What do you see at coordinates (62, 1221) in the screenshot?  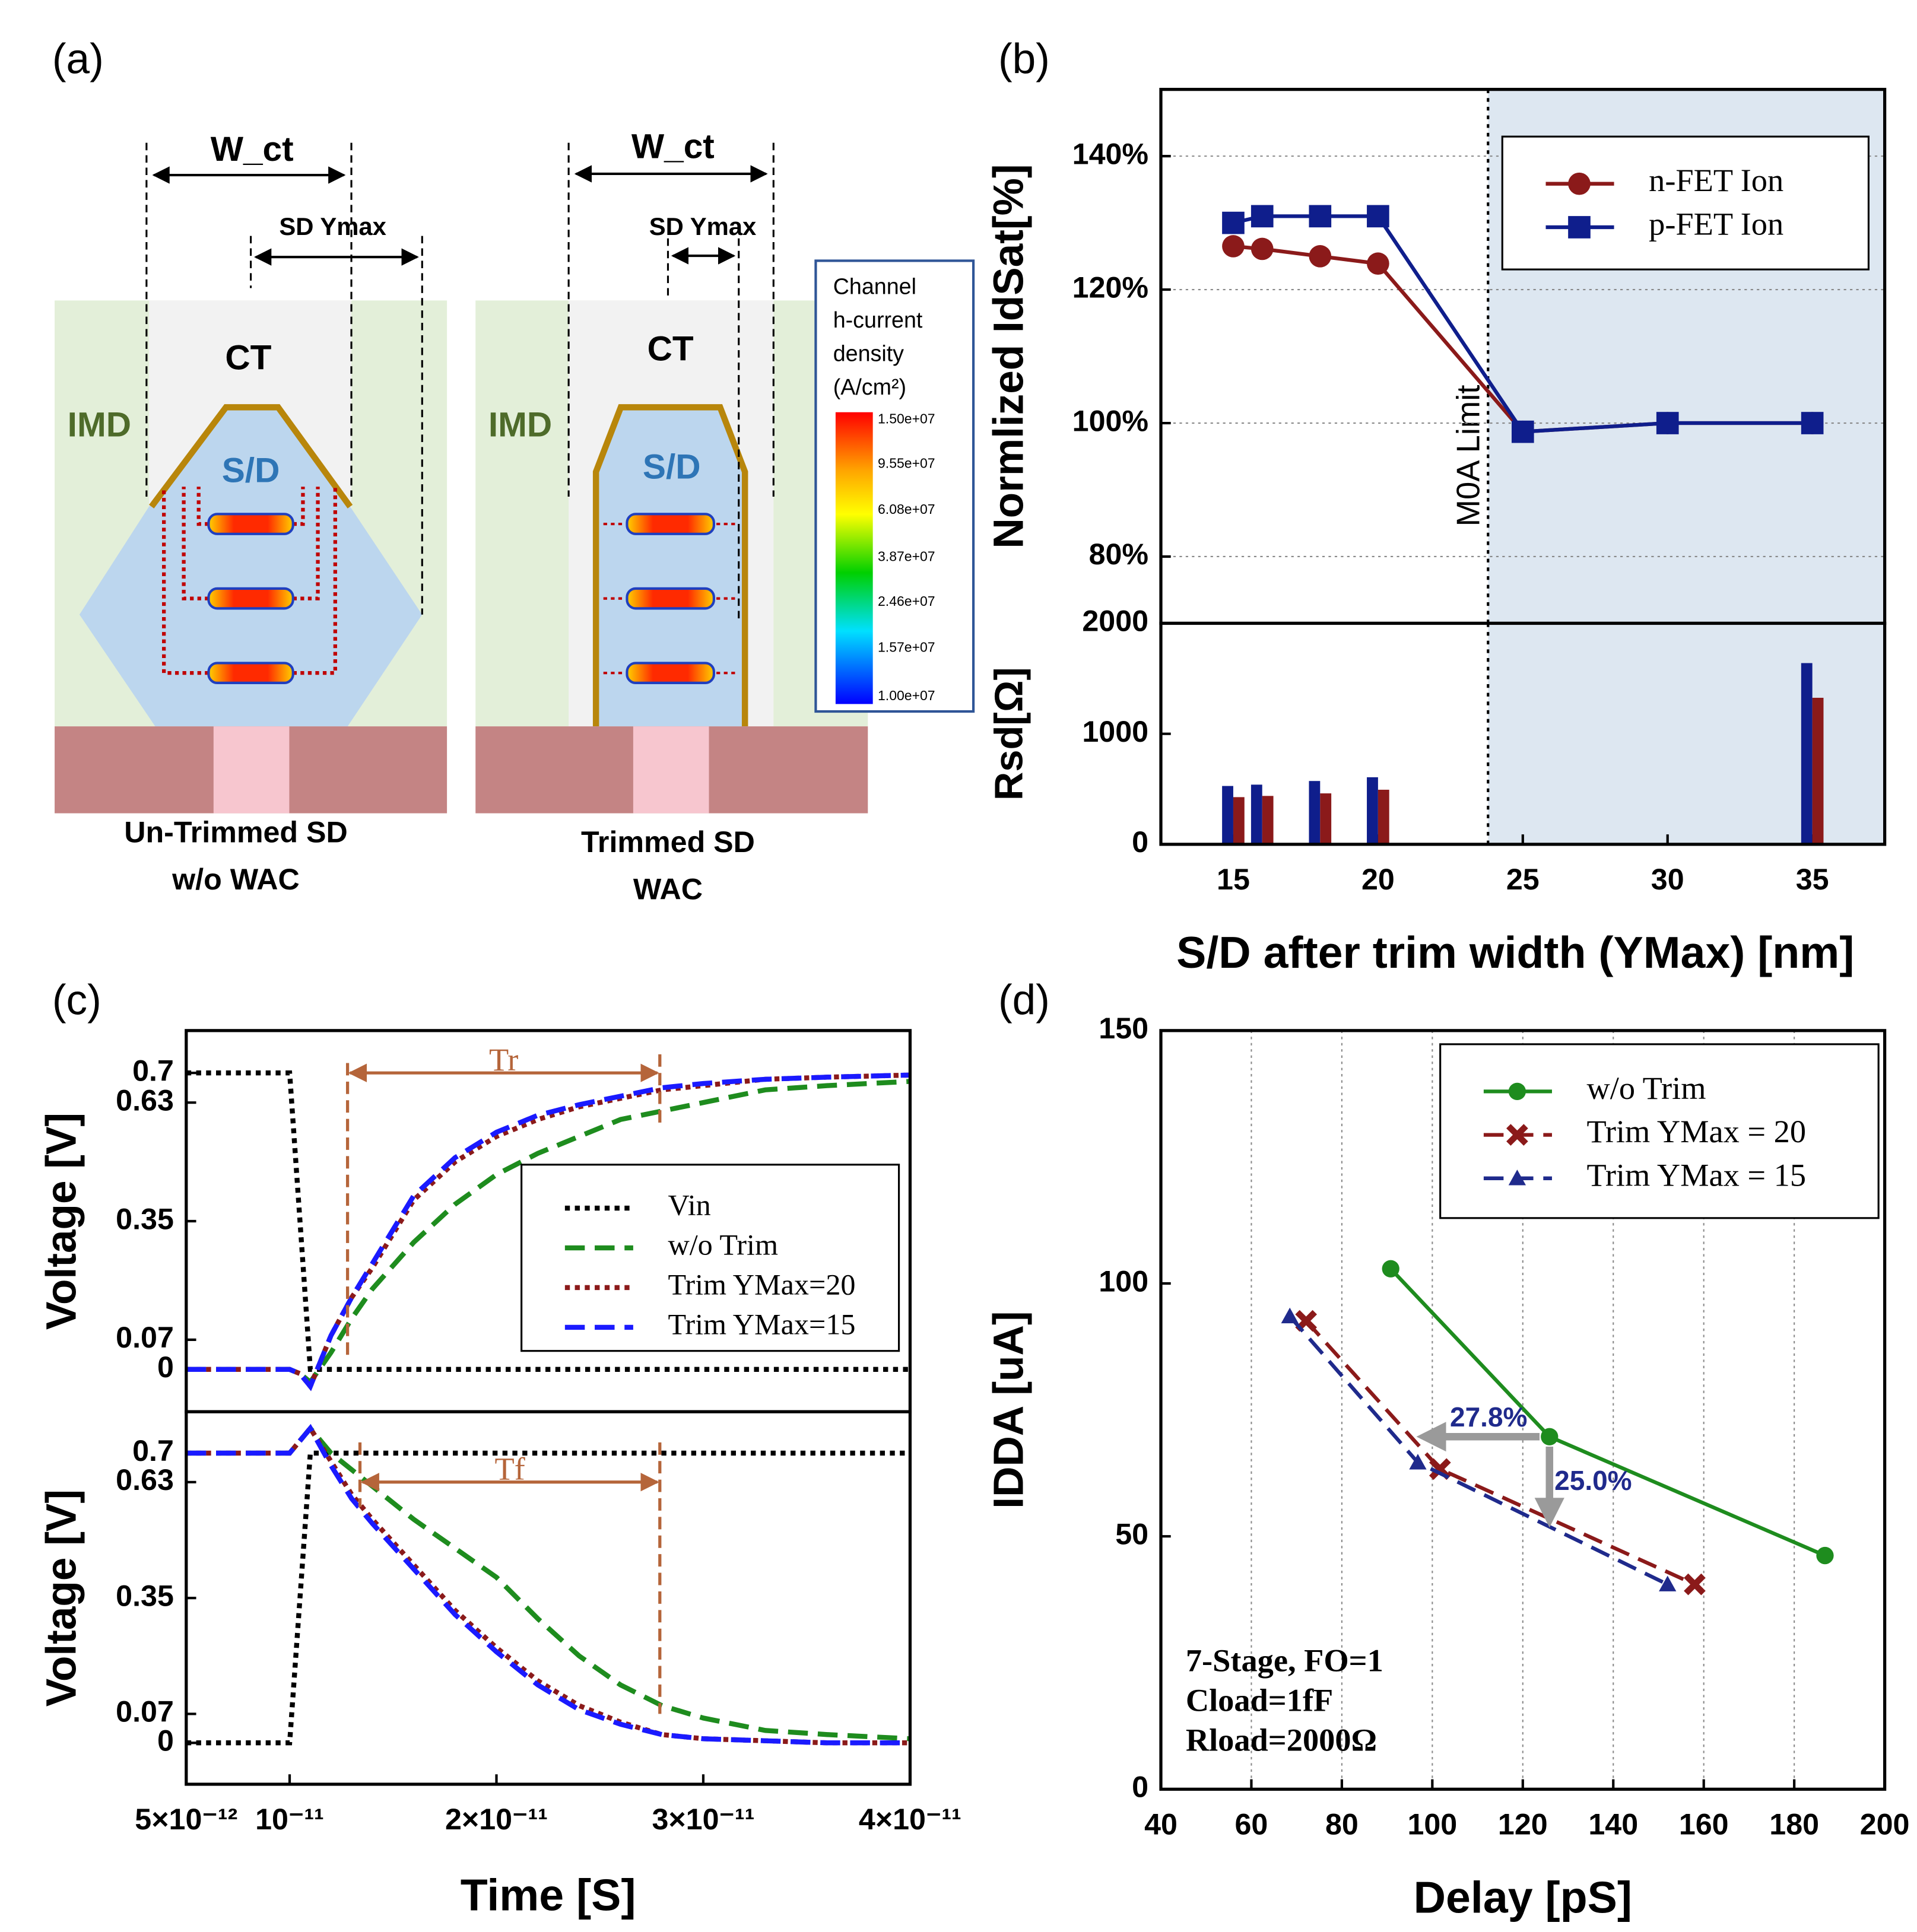 I see `y-axis-label: Voltage [V]` at bounding box center [62, 1221].